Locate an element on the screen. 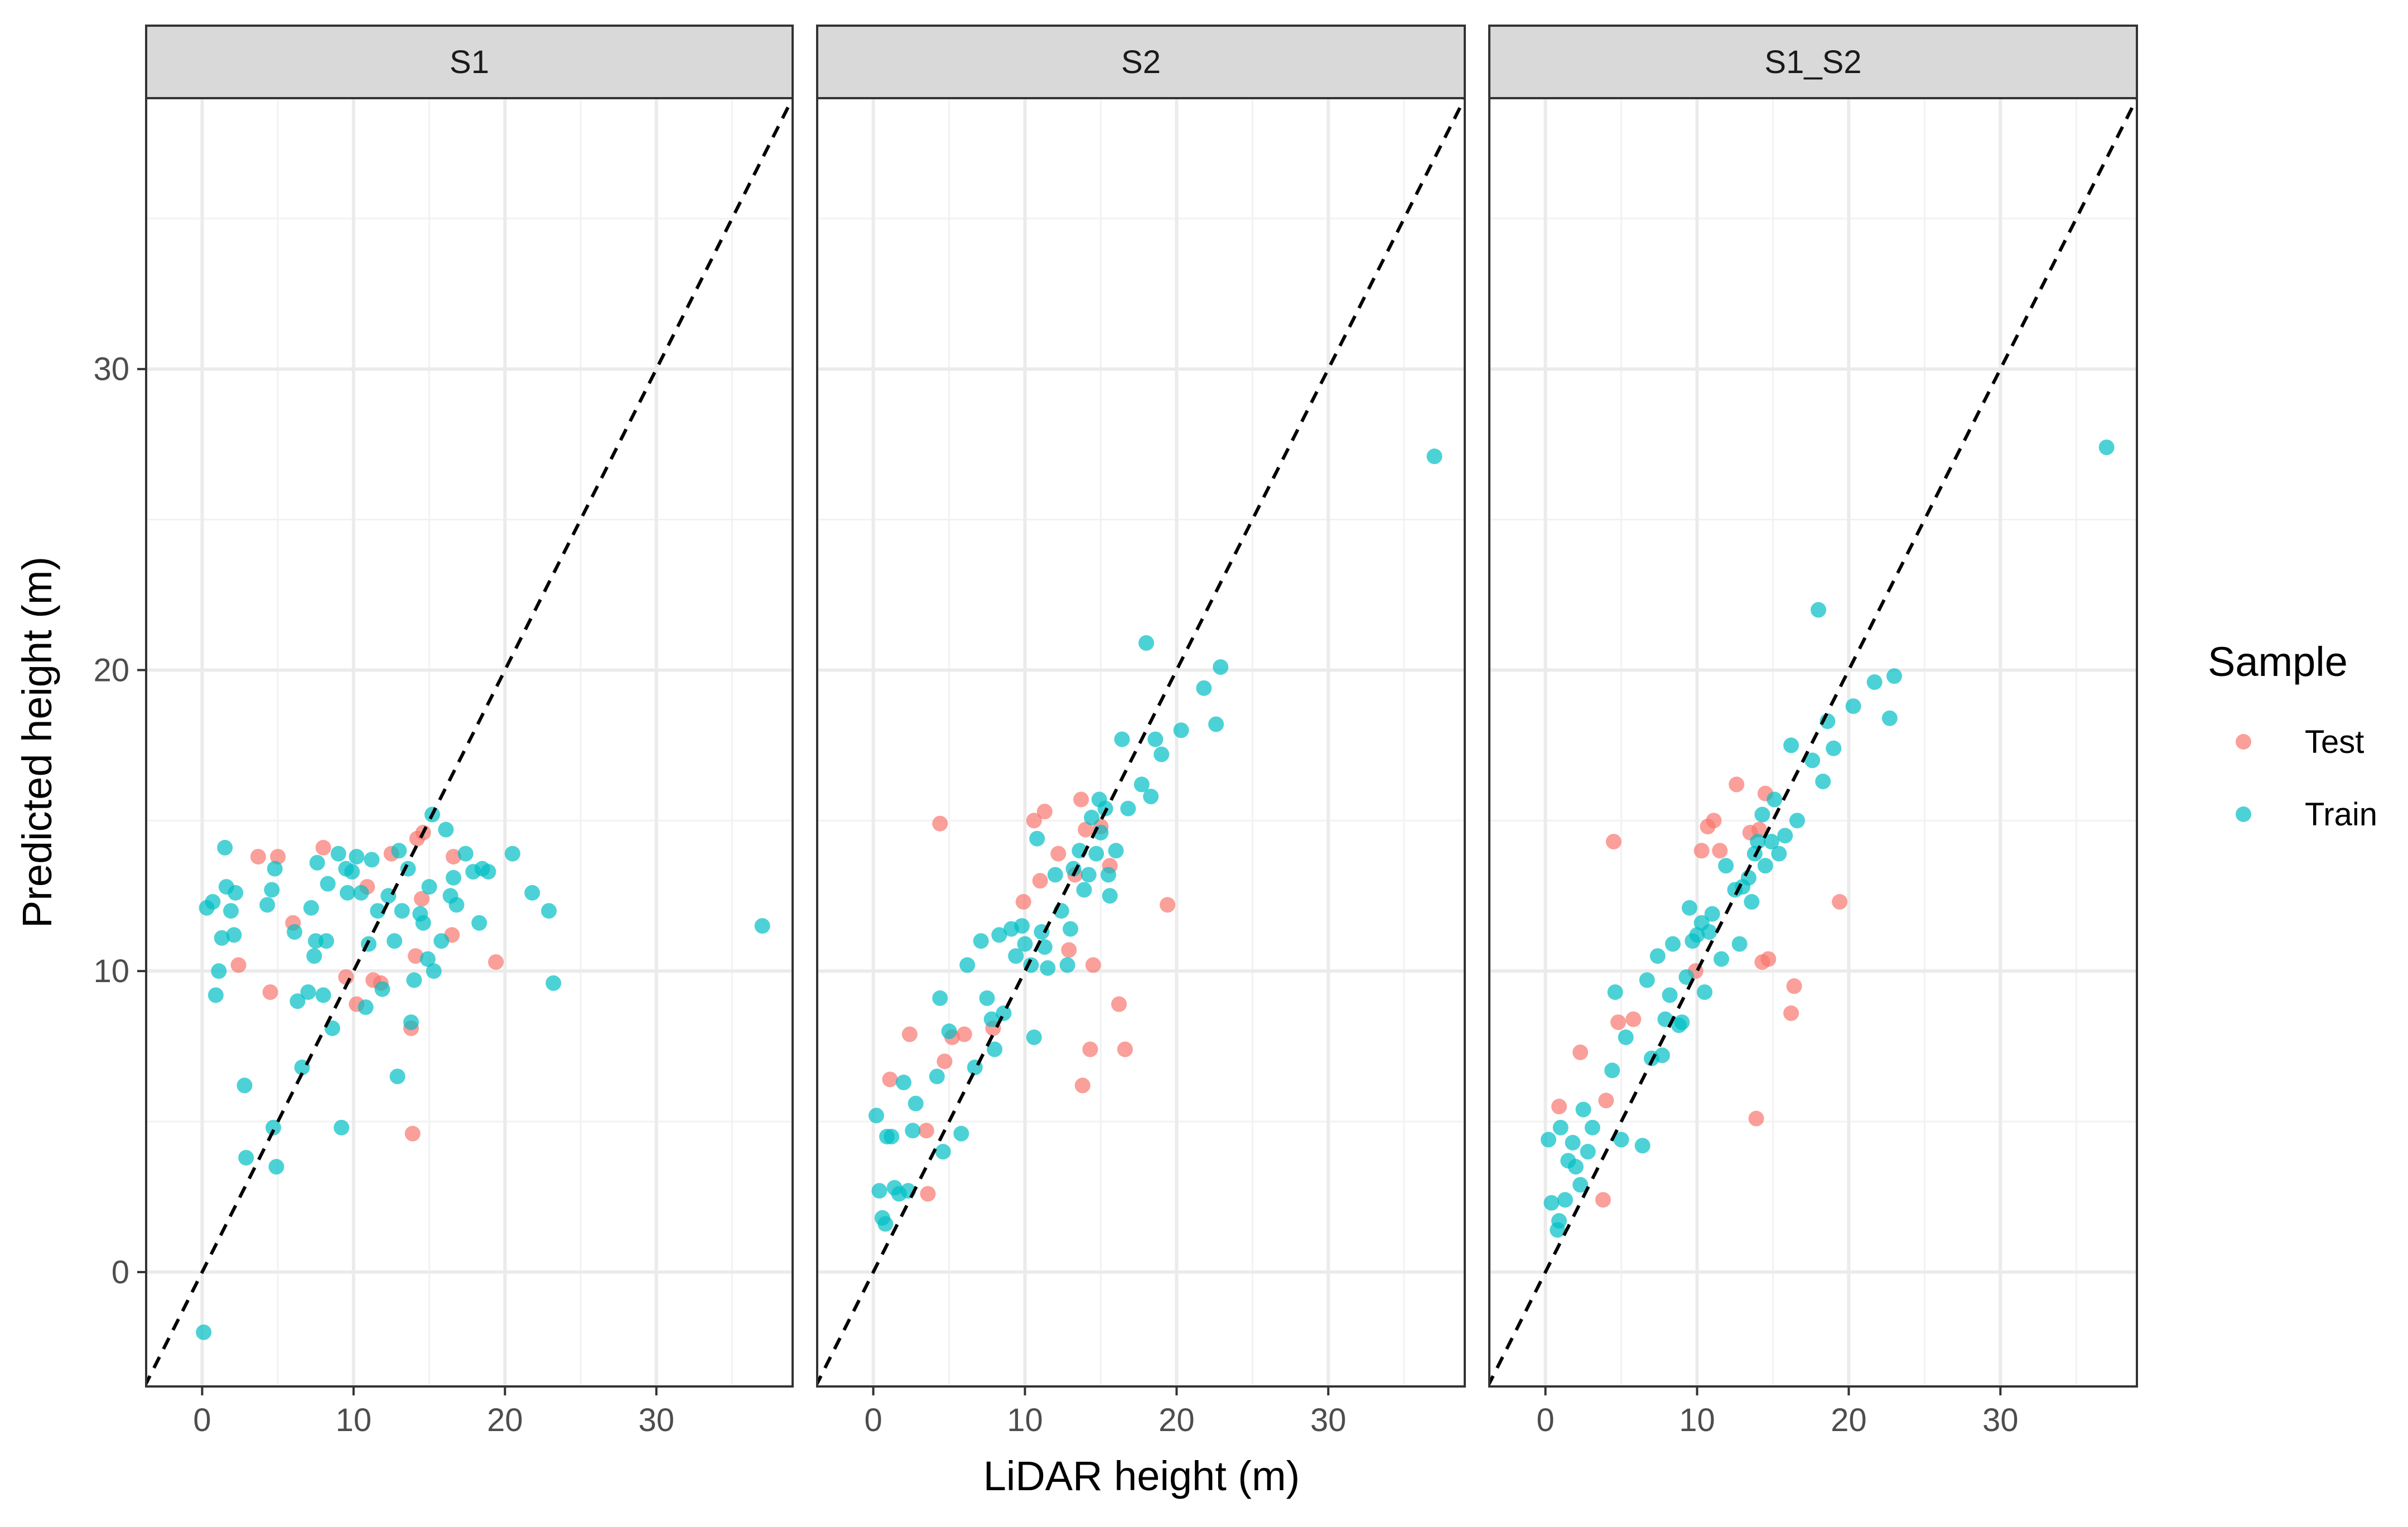 This screenshot has height=1527, width=2408. legend-label-train: Train is located at coordinates (2341, 814).